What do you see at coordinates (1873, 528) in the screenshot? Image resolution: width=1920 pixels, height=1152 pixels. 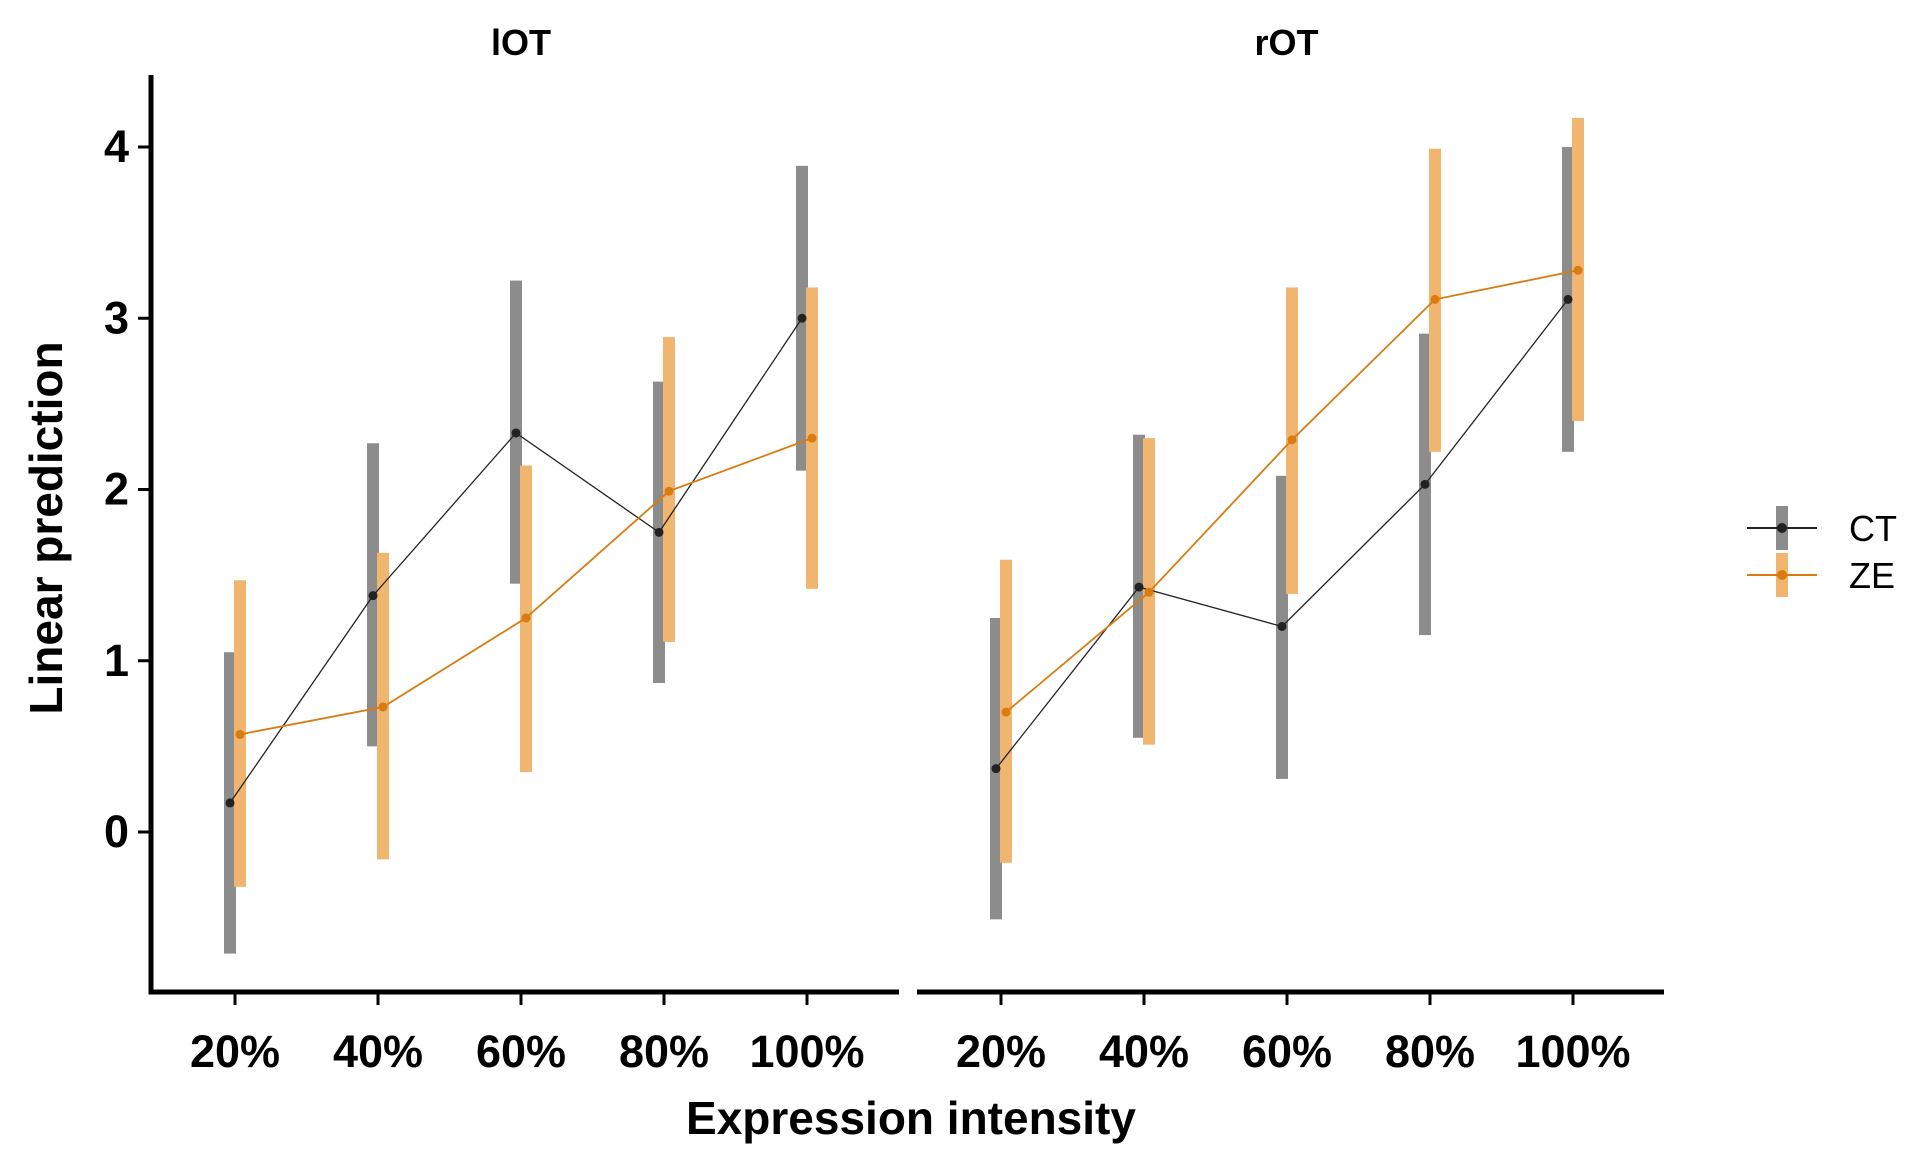 I see `legend-label: CT` at bounding box center [1873, 528].